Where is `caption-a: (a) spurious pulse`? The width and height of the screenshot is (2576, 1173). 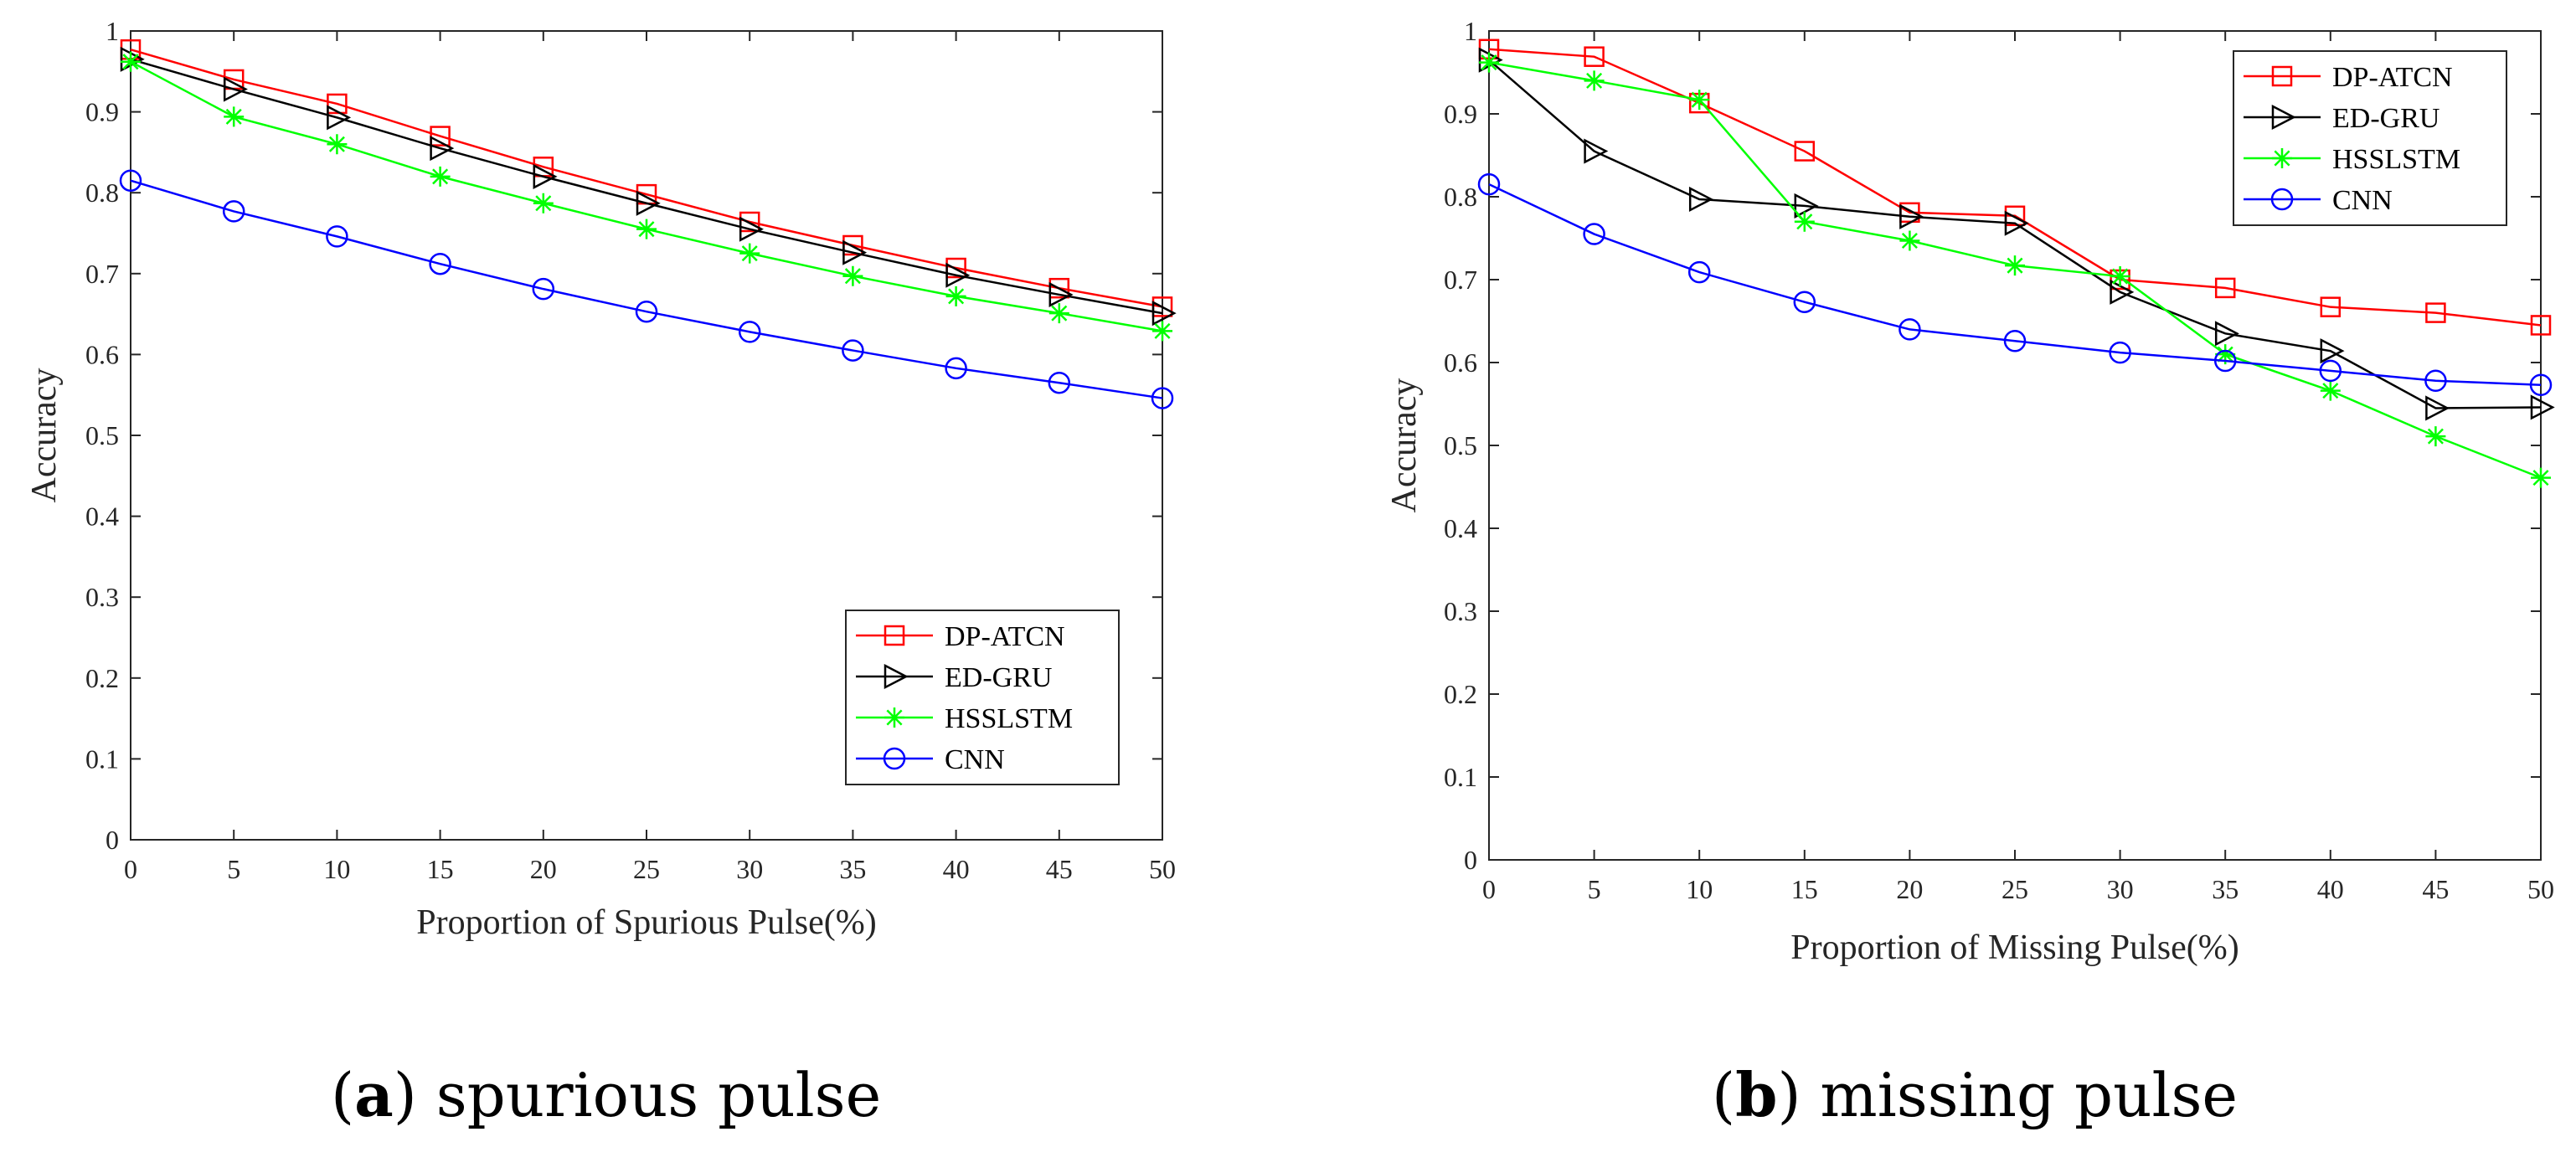
caption-a: (a) spurious pulse is located at coordinates (606, 1094).